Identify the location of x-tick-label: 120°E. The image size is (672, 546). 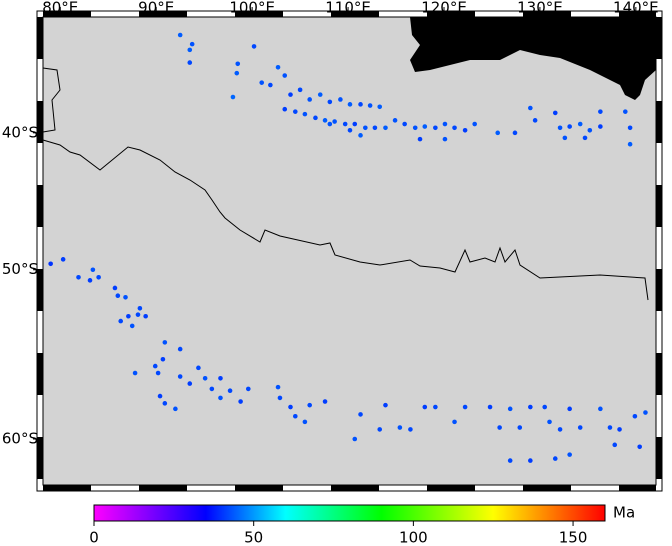
(444, 8).